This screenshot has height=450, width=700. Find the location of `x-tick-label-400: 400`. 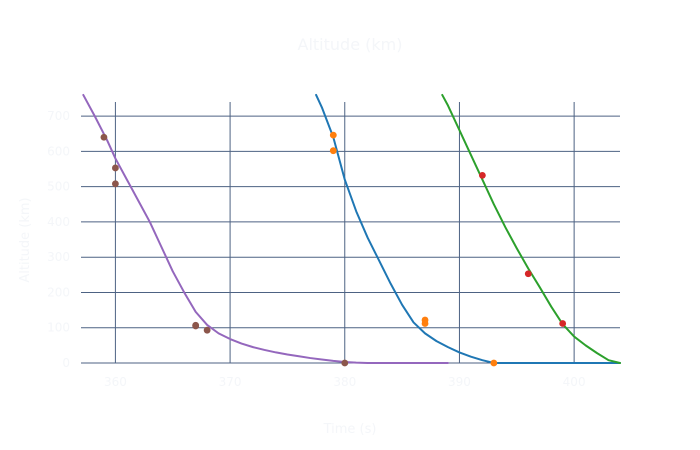

x-tick-label-400: 400 is located at coordinates (574, 382).